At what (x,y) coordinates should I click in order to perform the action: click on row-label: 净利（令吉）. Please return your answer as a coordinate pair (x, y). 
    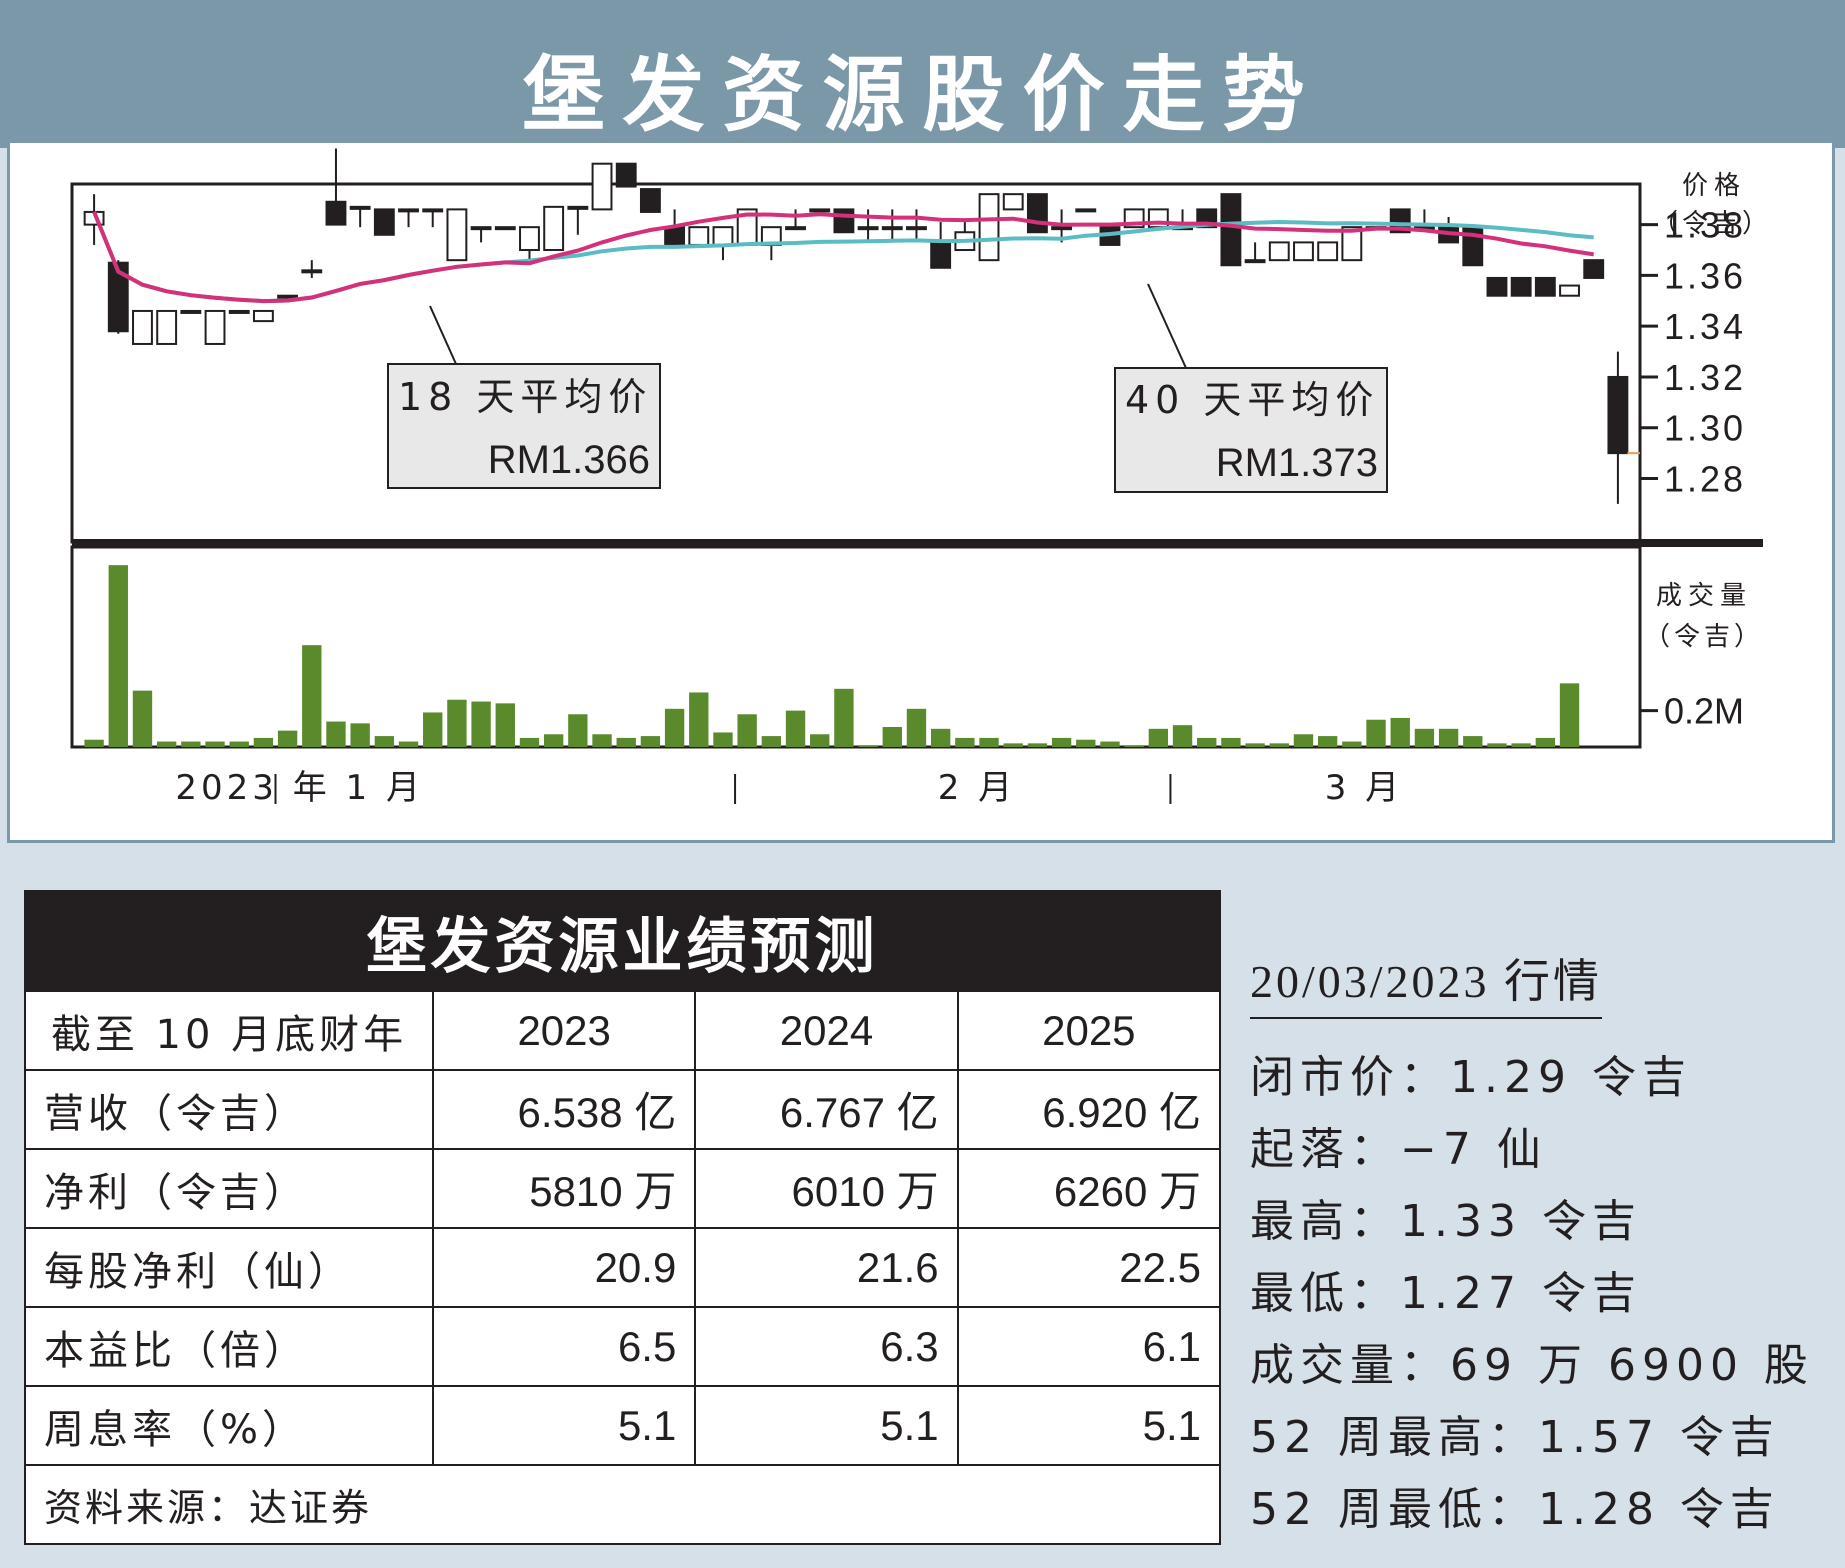
    Looking at the image, I should click on (229, 1188).